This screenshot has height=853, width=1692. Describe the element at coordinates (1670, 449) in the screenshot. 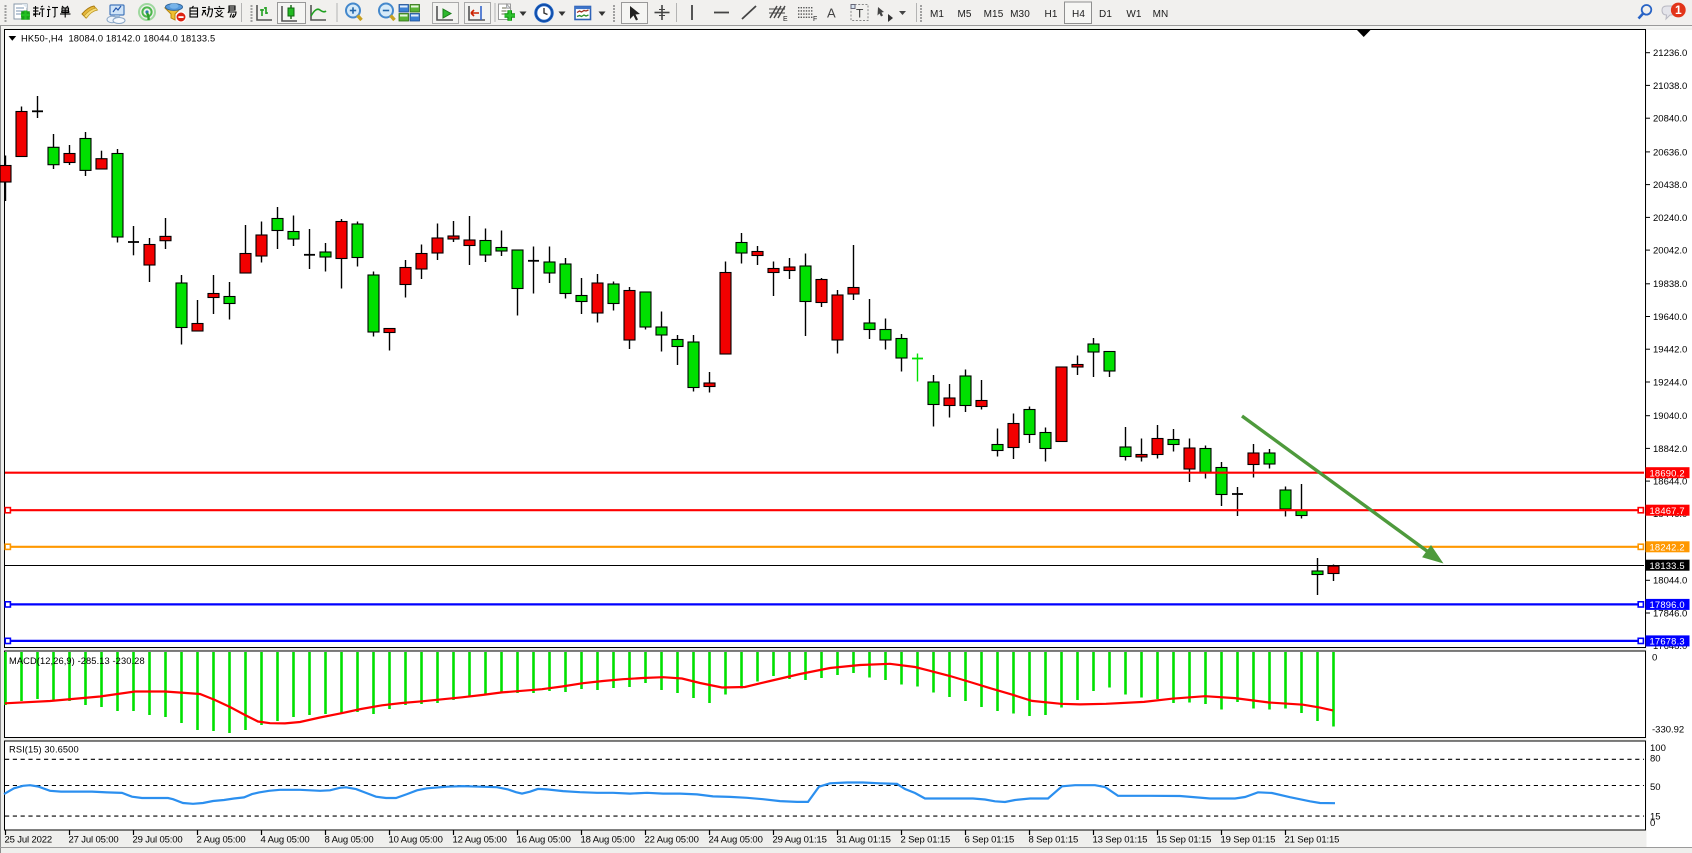

I see `svg-text: 18842.0` at that location.